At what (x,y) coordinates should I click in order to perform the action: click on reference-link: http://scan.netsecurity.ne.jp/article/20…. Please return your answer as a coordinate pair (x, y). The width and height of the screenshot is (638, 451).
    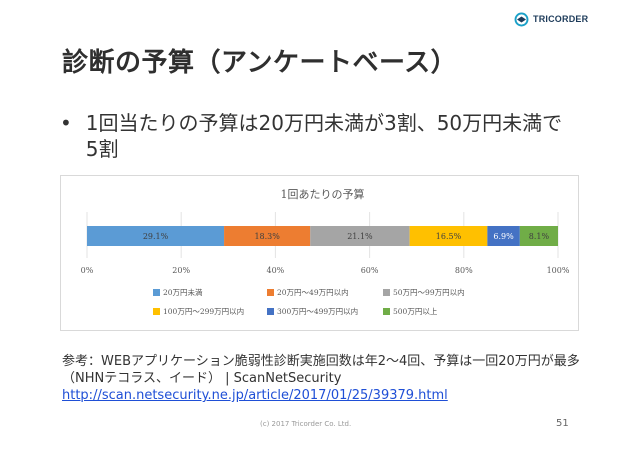
    Looking at the image, I should click on (255, 395).